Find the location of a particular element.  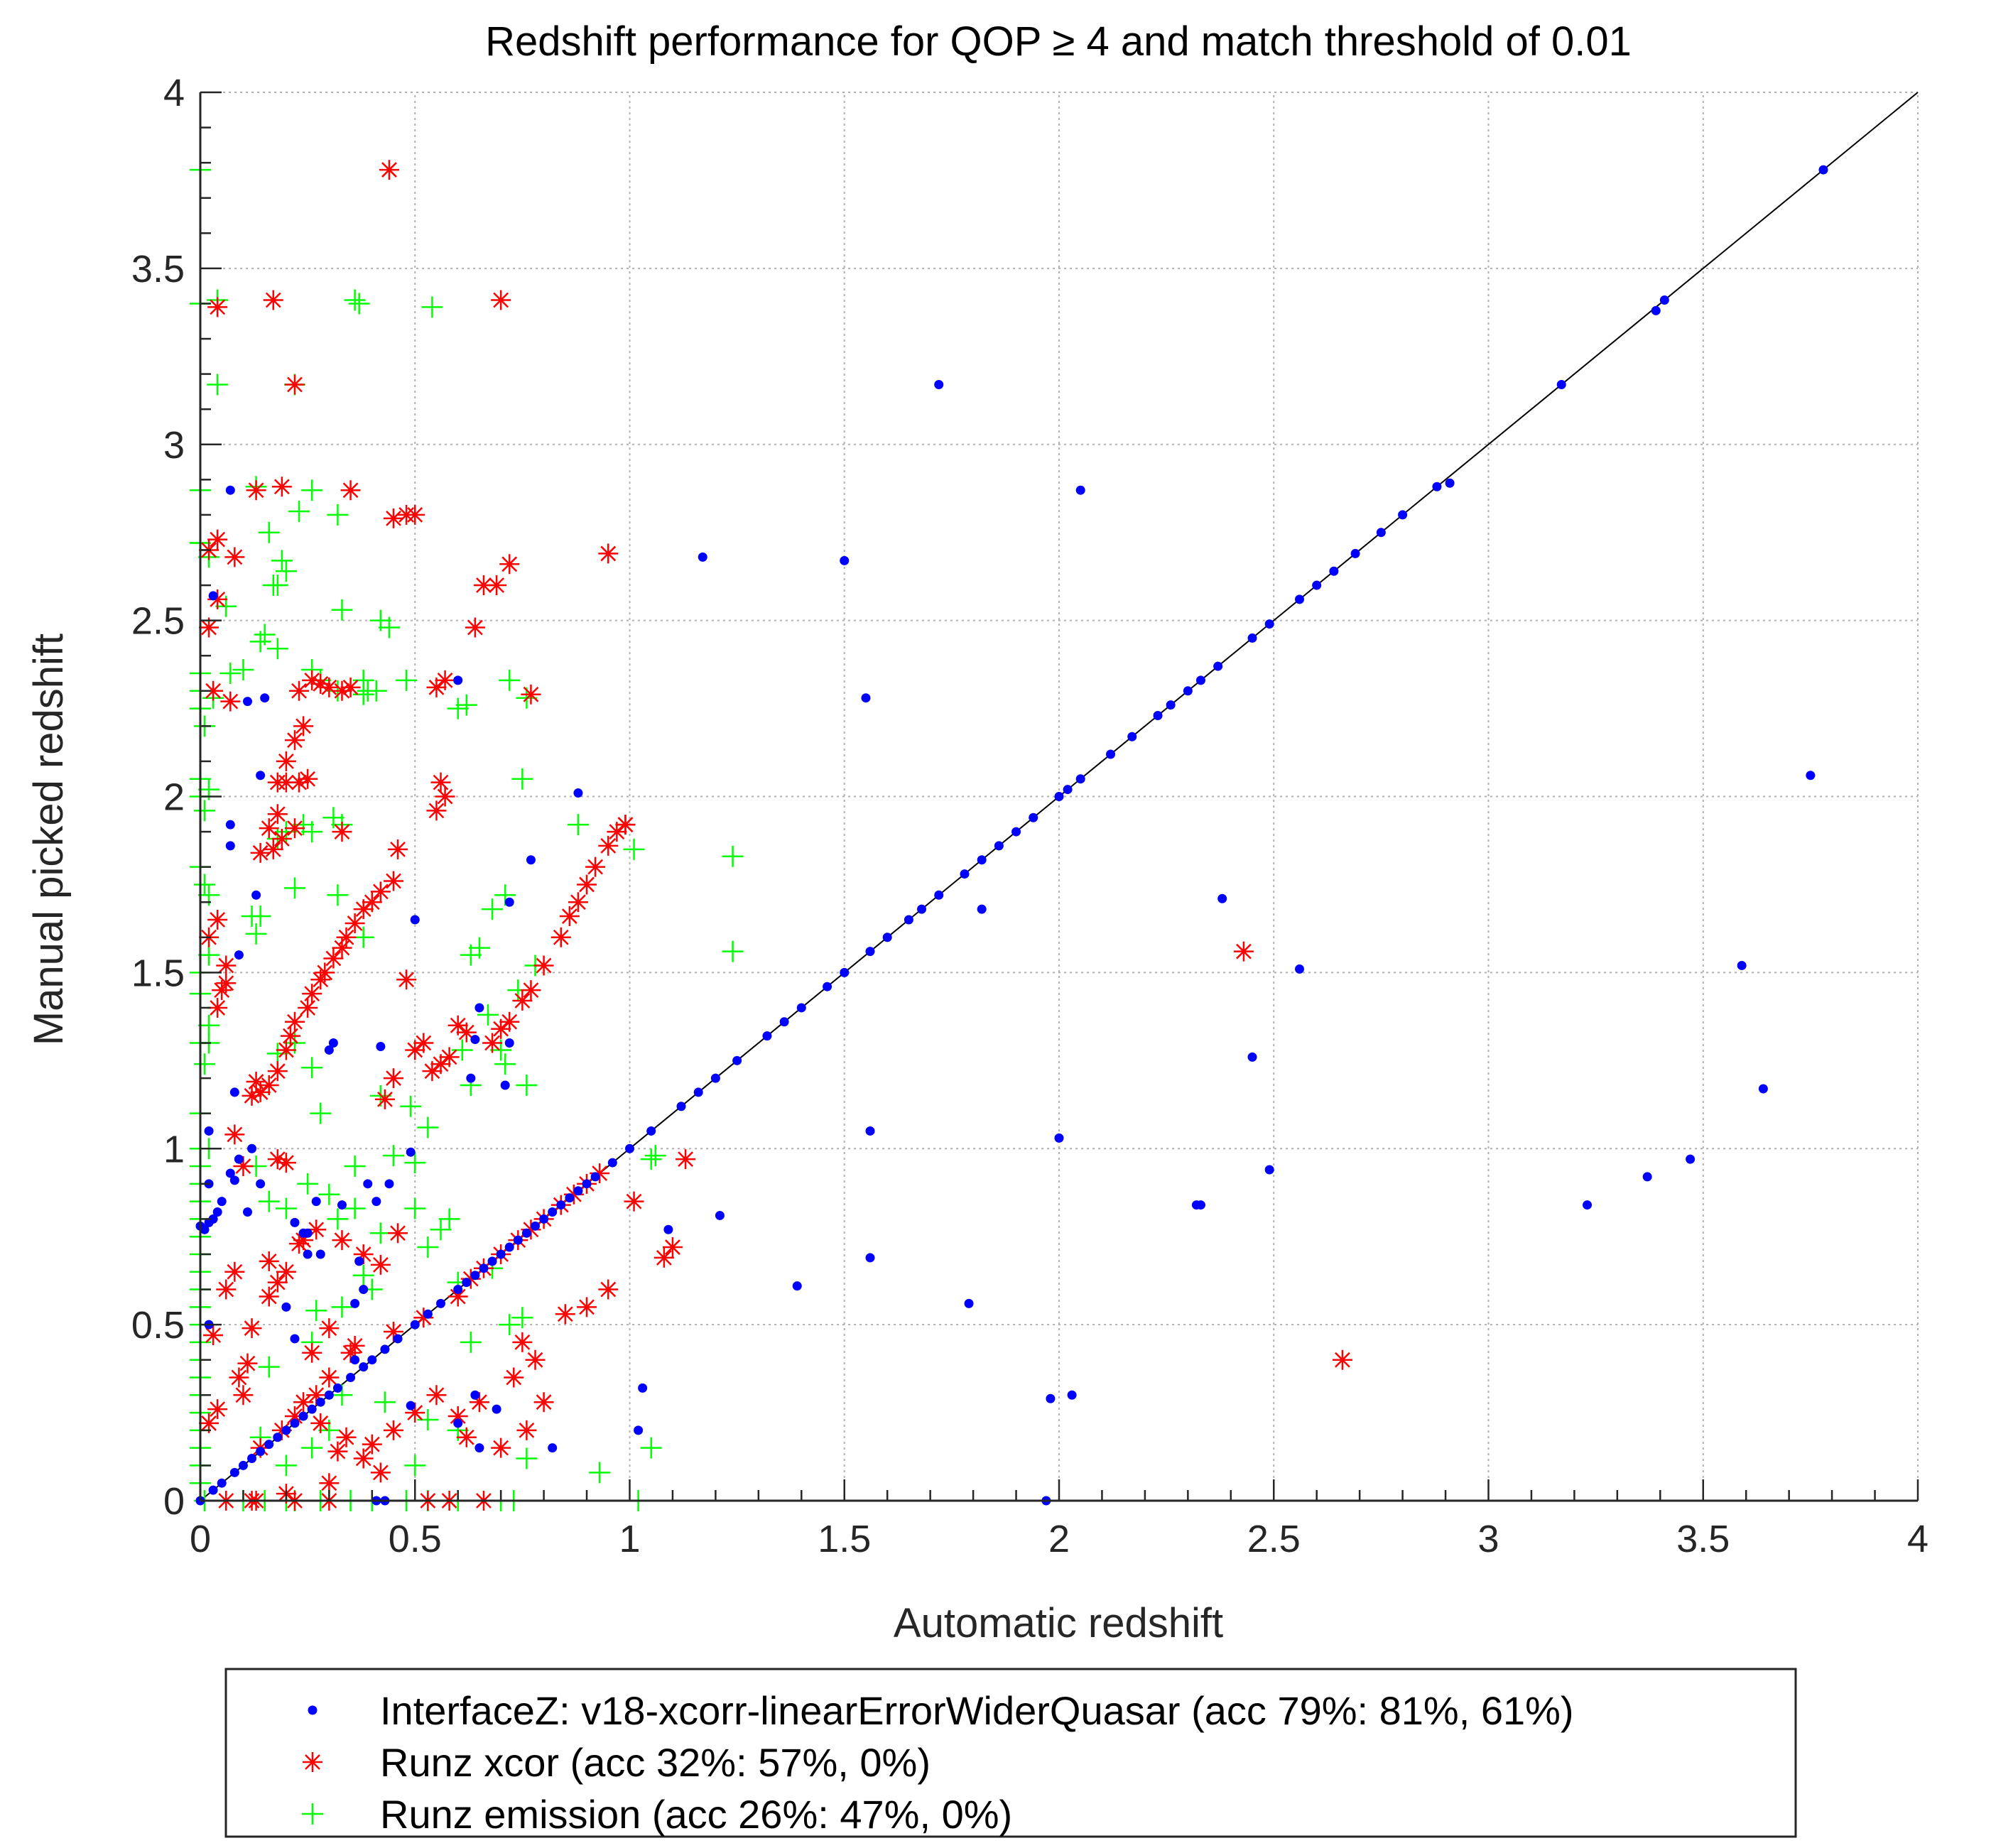

y-tick-label: 3 is located at coordinates (174, 445).